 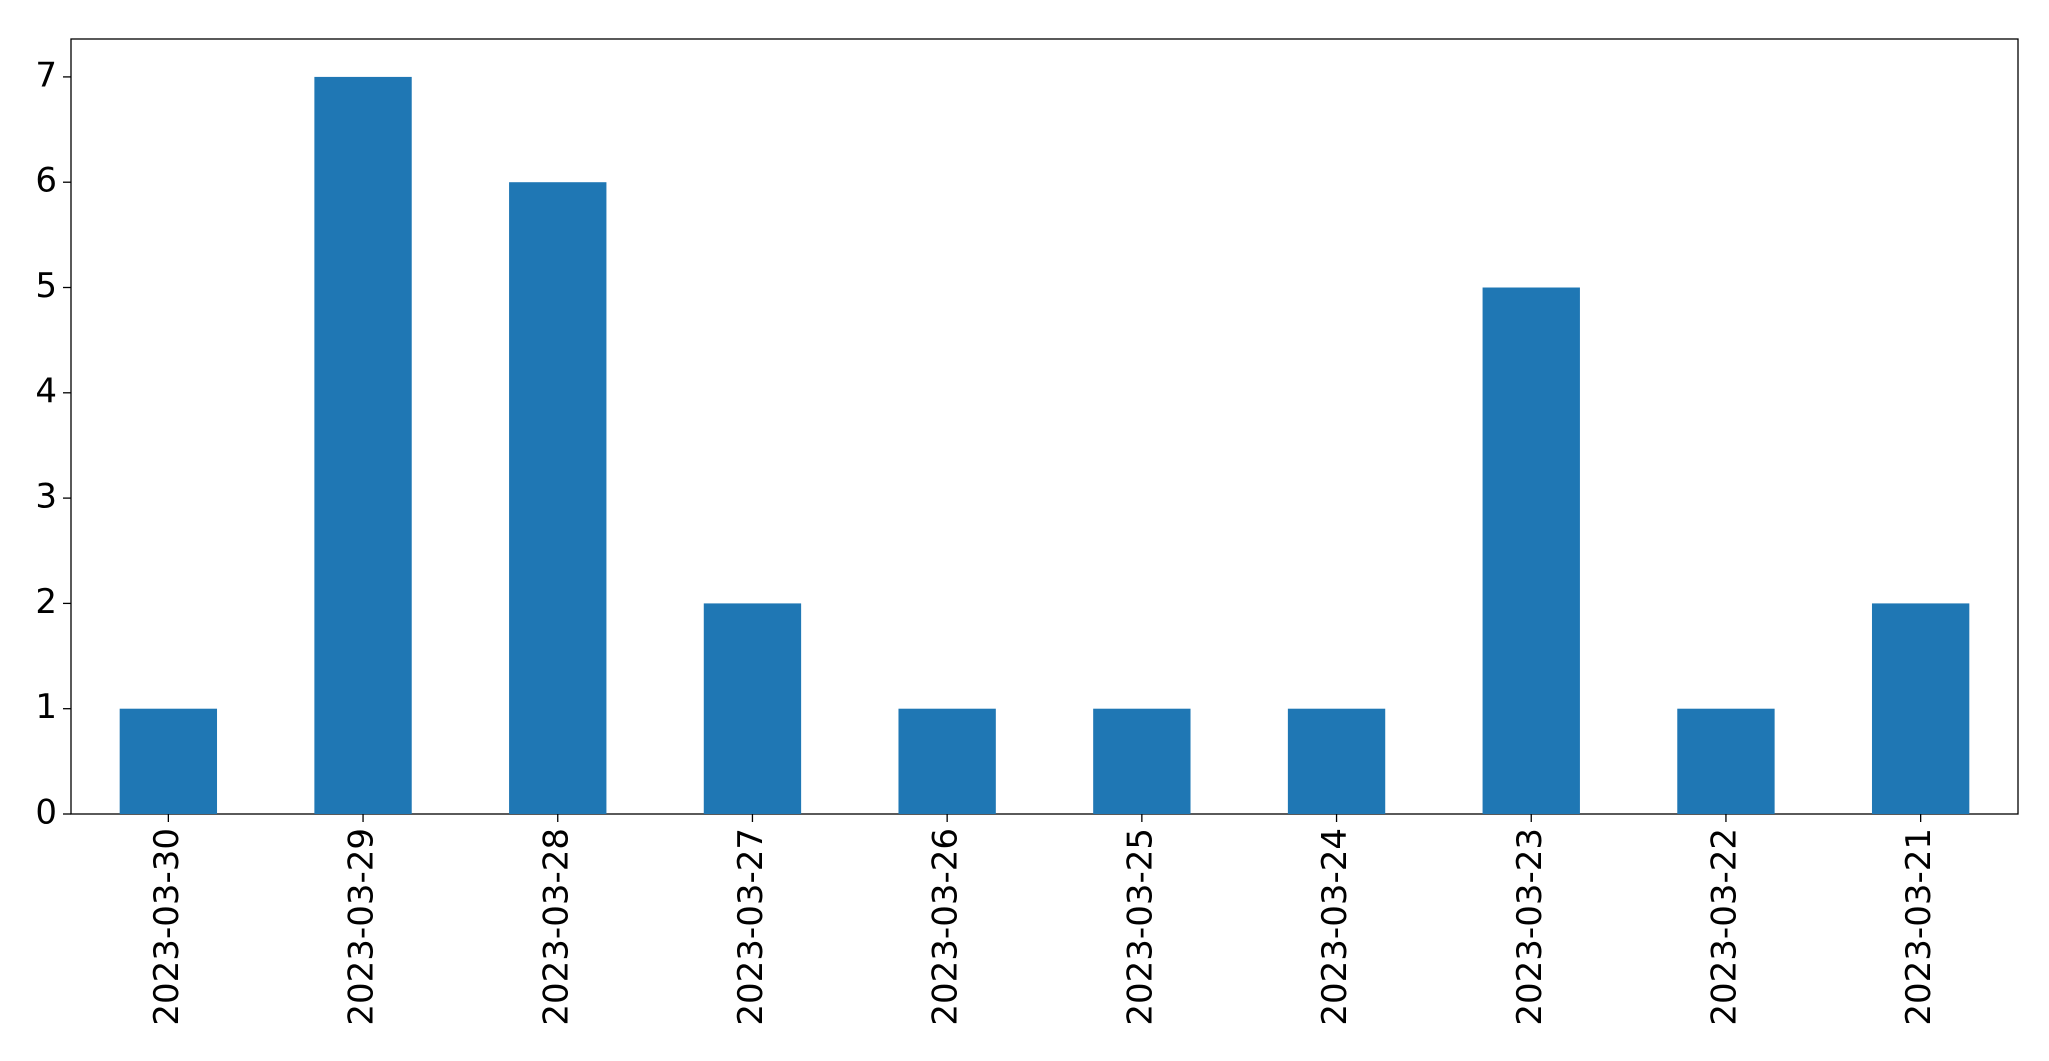 I want to click on y-tick-label: 0, so click(x=46, y=813).